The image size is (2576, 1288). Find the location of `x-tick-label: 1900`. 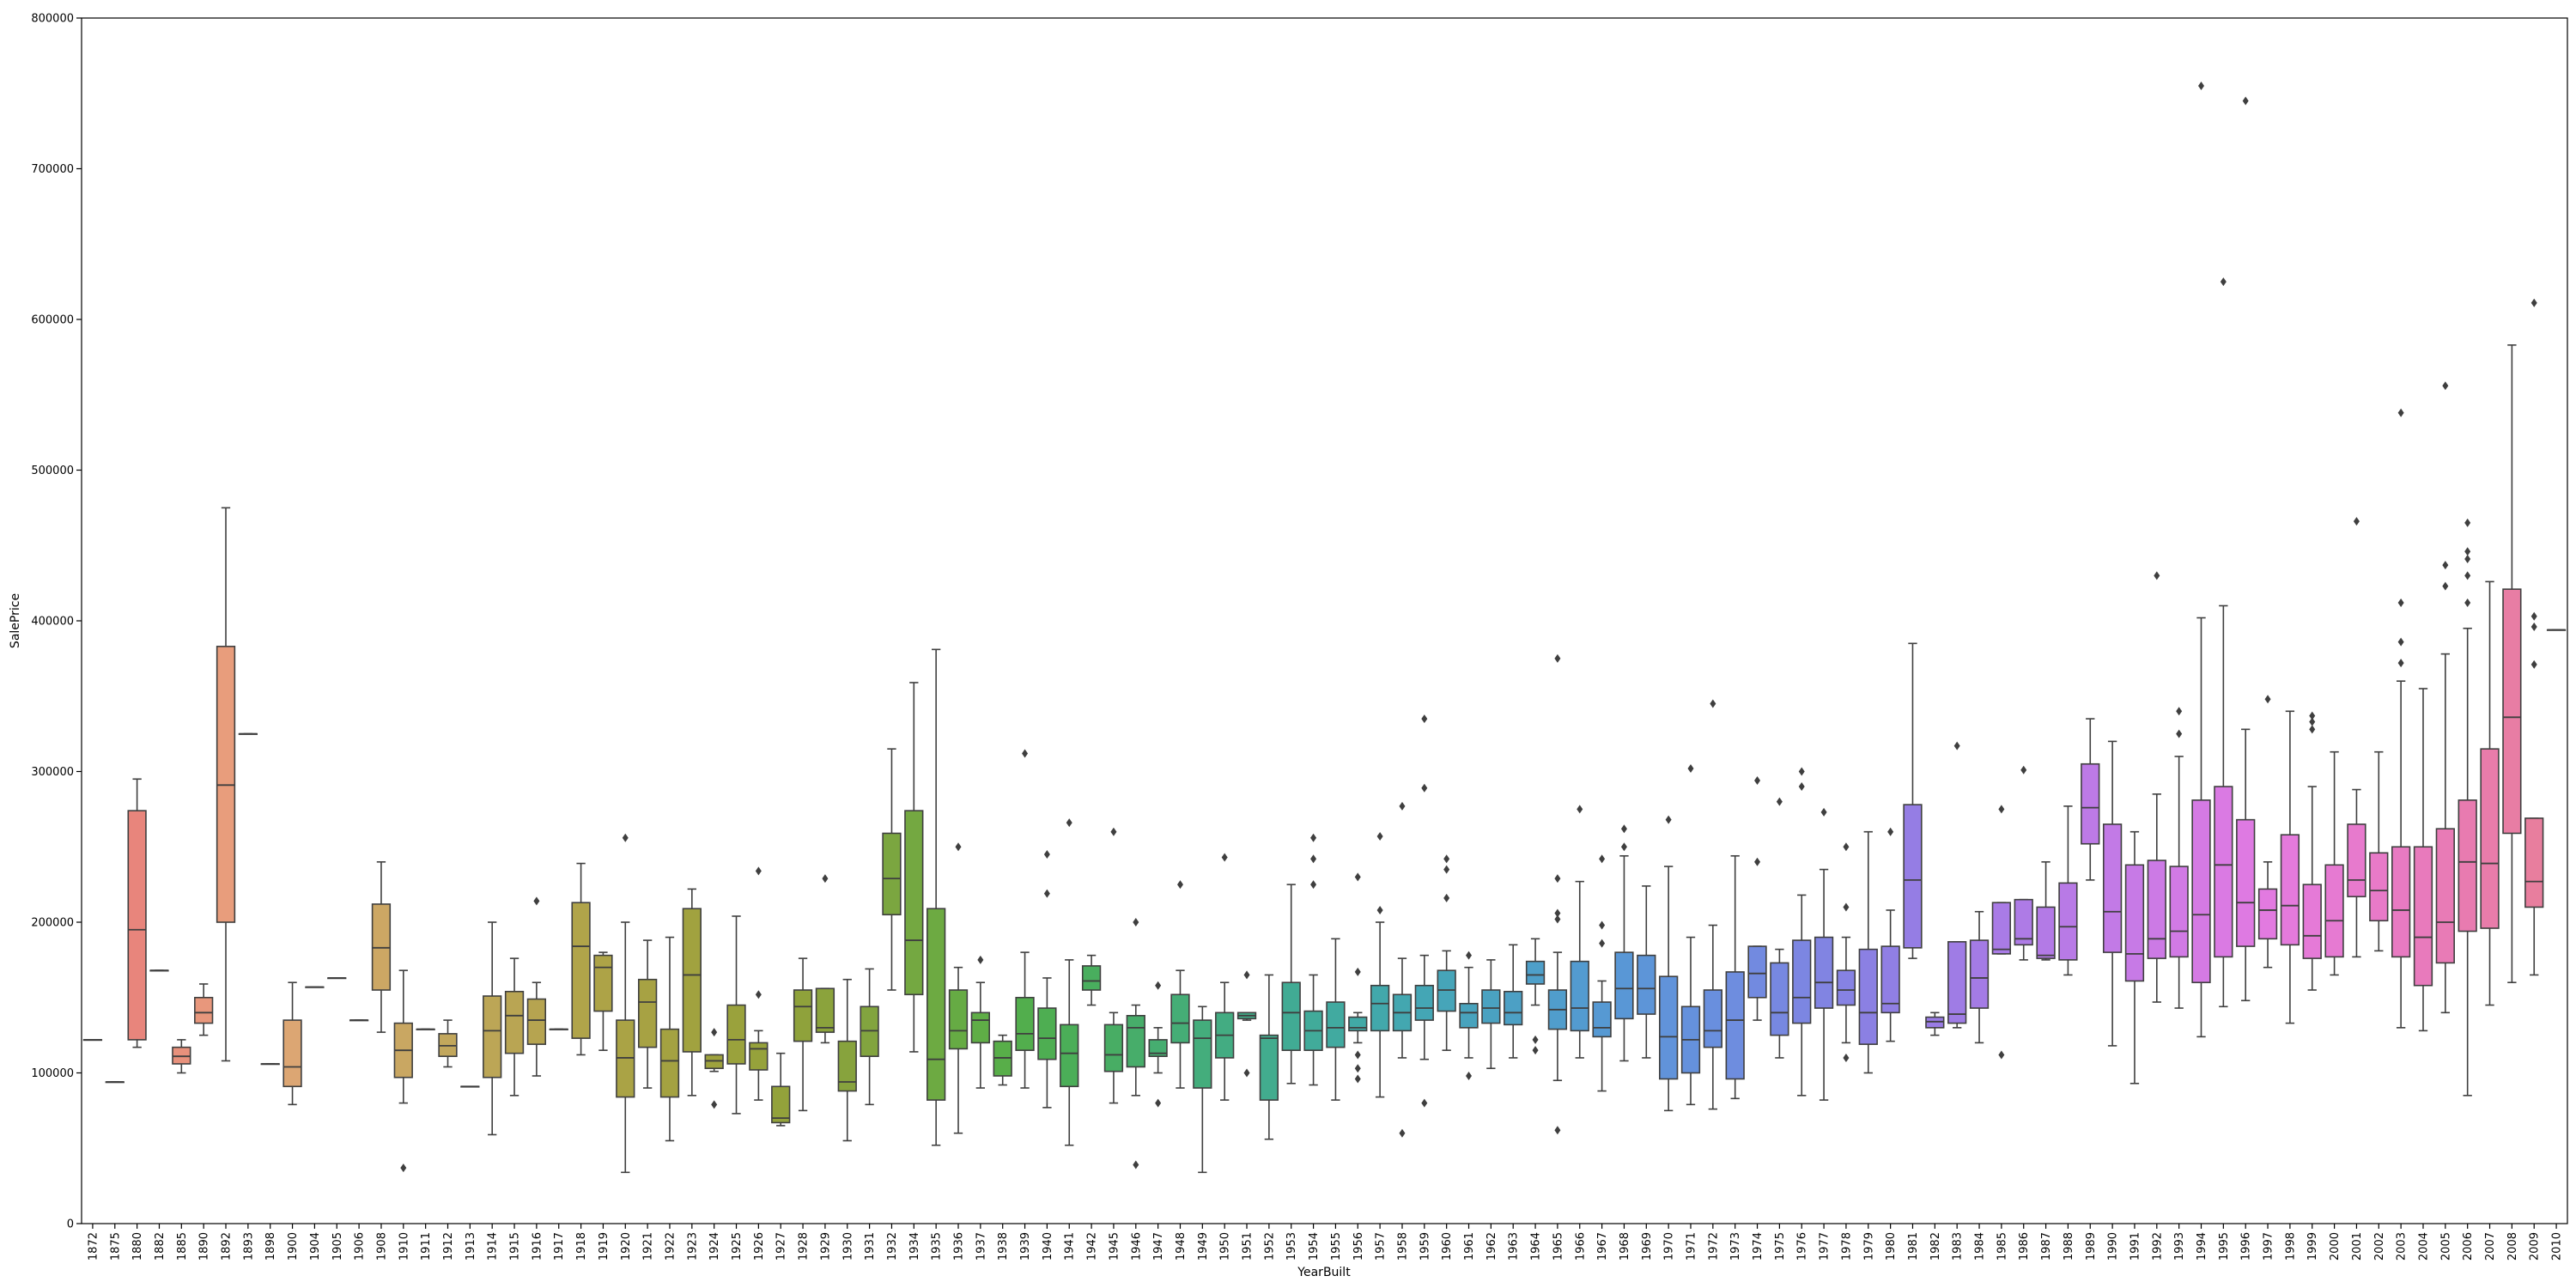

x-tick-label: 1900 is located at coordinates (293, 1246).